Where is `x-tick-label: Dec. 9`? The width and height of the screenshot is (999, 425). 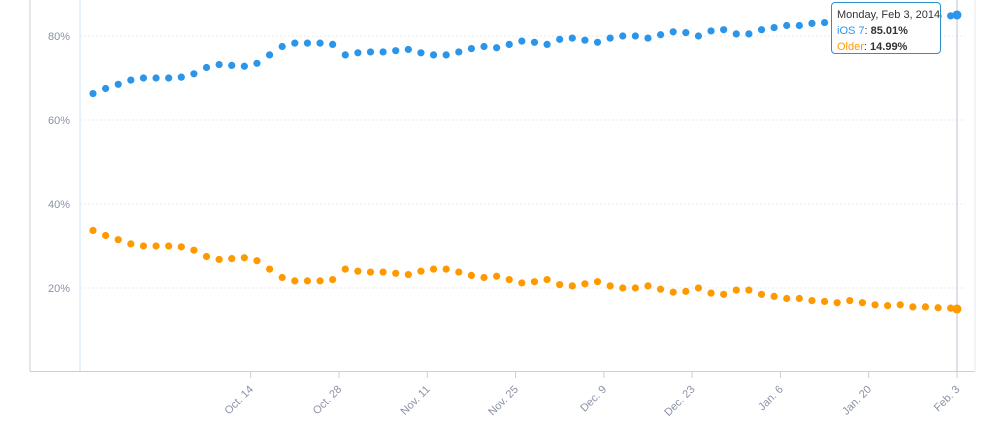
x-tick-label: Dec. 9 is located at coordinates (593, 399).